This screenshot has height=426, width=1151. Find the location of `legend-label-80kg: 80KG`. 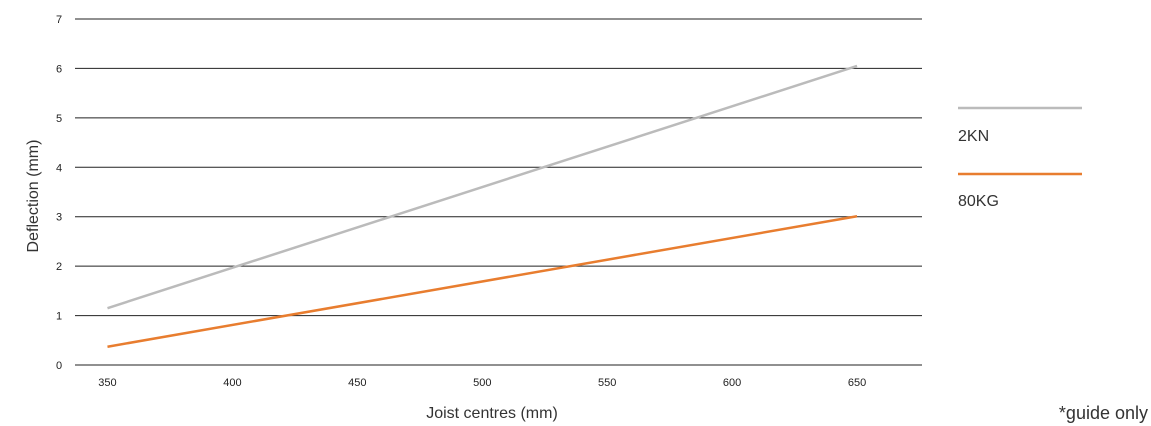

legend-label-80kg: 80KG is located at coordinates (978, 201).